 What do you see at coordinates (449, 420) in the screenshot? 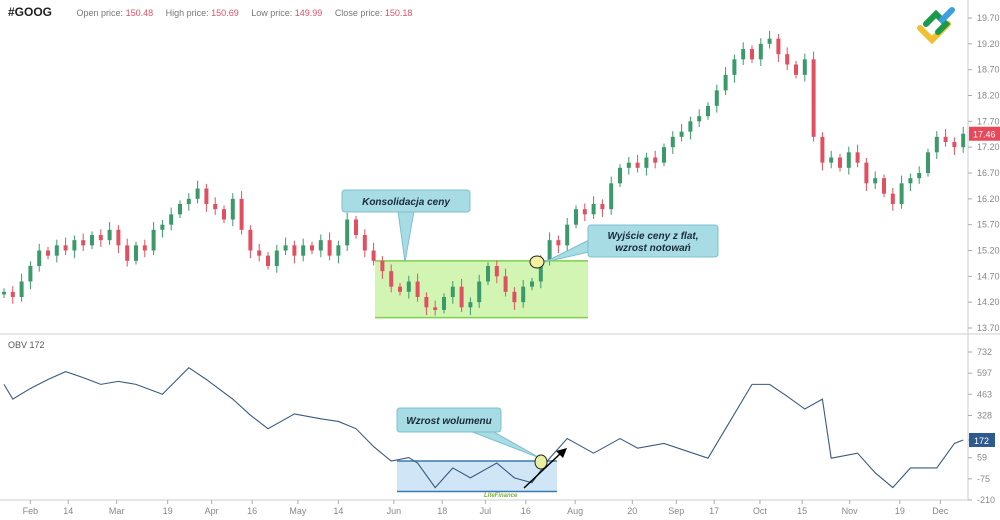
I see `callout-volume-box` at bounding box center [449, 420].